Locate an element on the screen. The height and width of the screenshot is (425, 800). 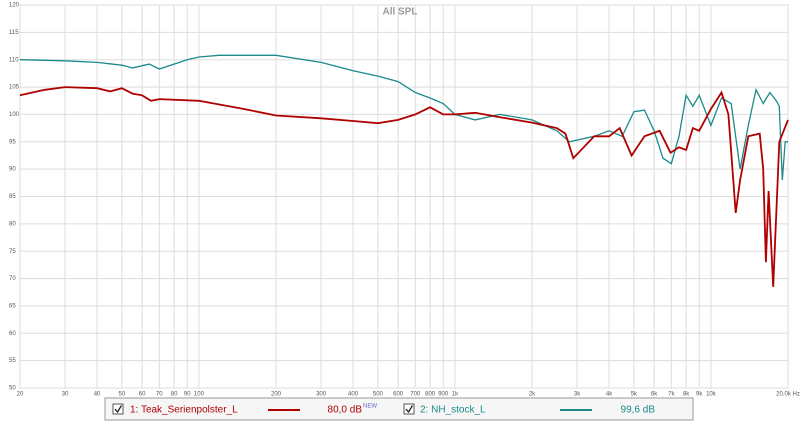
x-tick-label: 20 is located at coordinates (20, 395).